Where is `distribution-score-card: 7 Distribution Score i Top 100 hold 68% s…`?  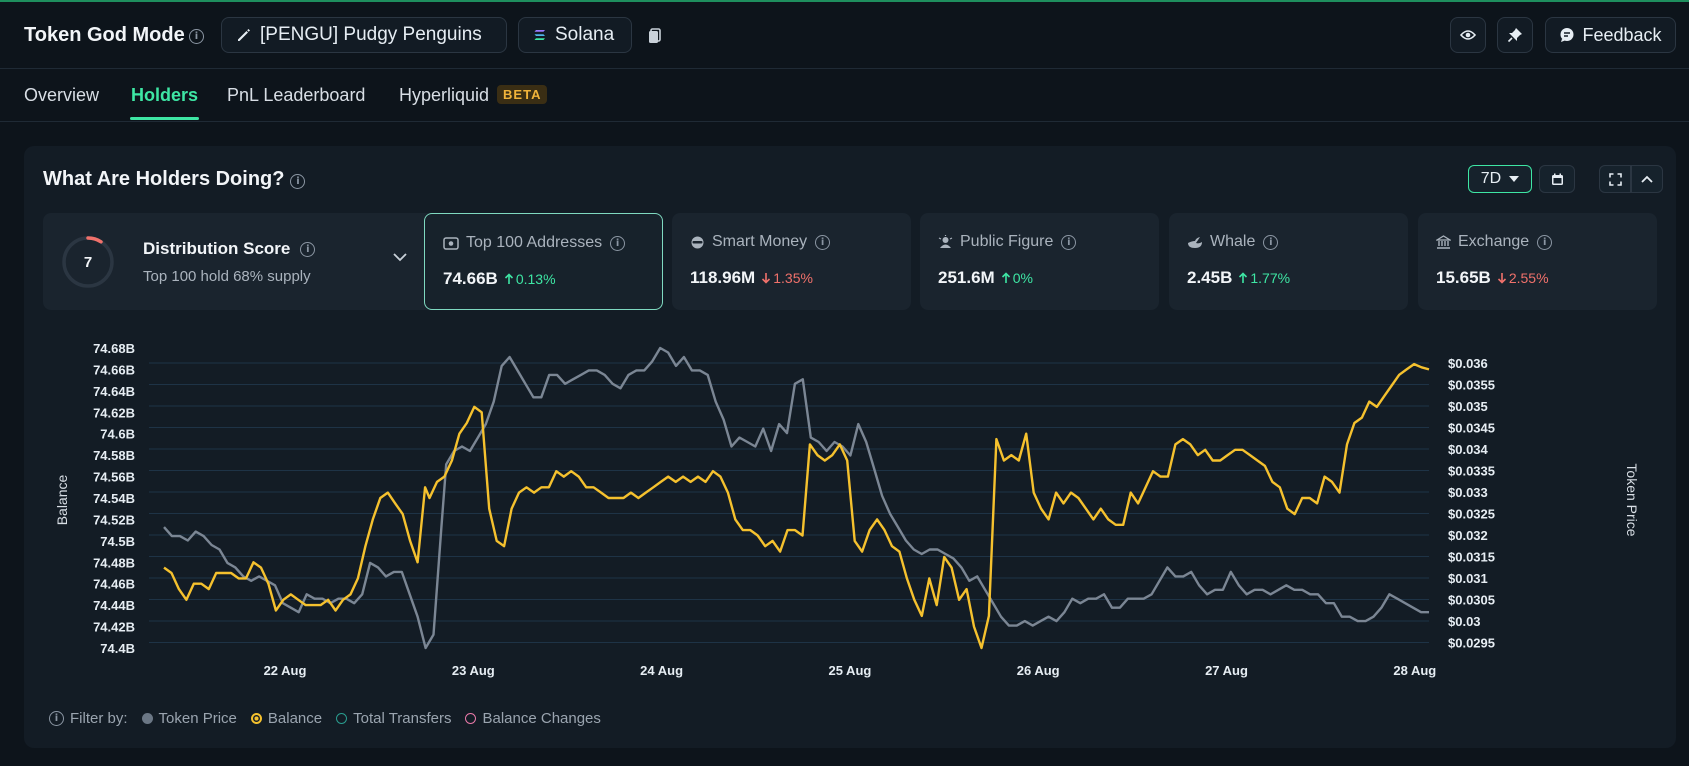
distribution-score-card: 7 Distribution Score i Top 100 hold 68% s… is located at coordinates (240, 261).